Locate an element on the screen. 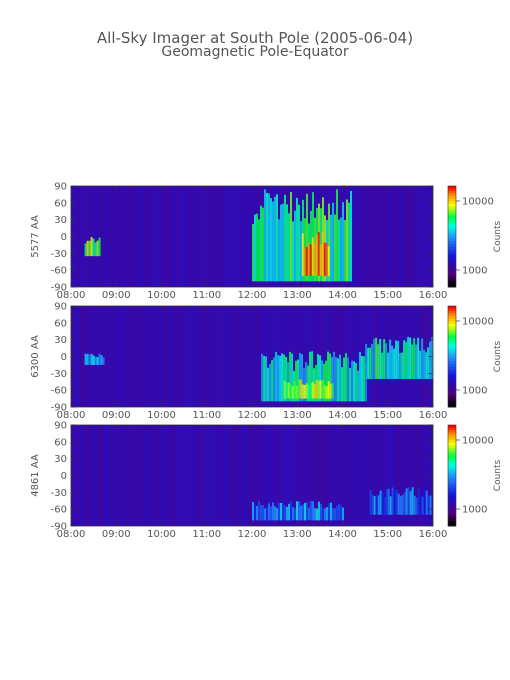 This screenshot has width=510, height=680. y-tick-label: -60 is located at coordinates (59, 510).